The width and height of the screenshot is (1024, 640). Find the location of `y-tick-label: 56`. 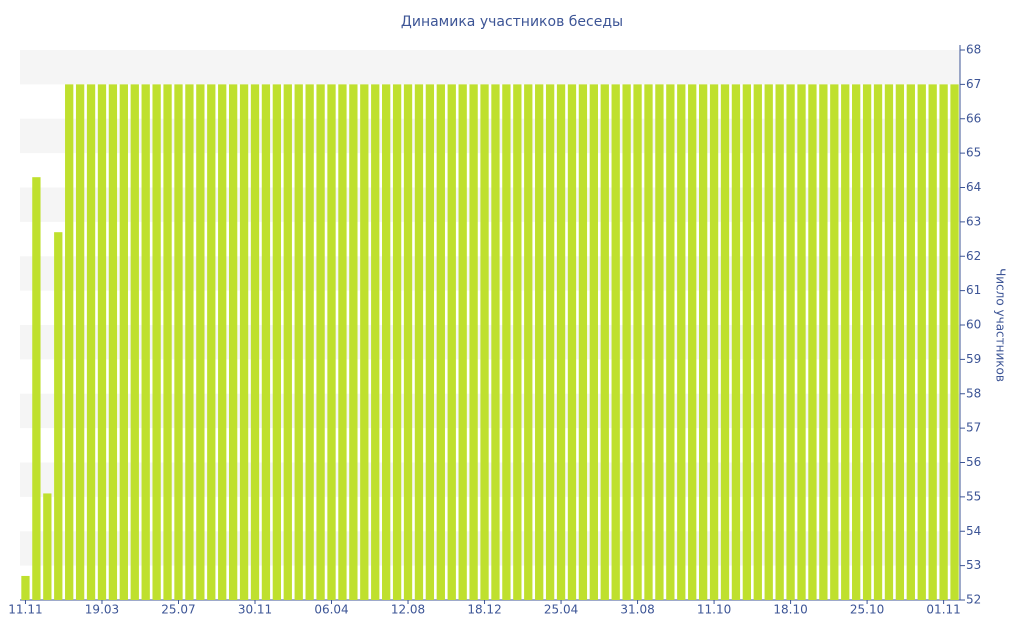

y-tick-label: 56 is located at coordinates (973, 462).